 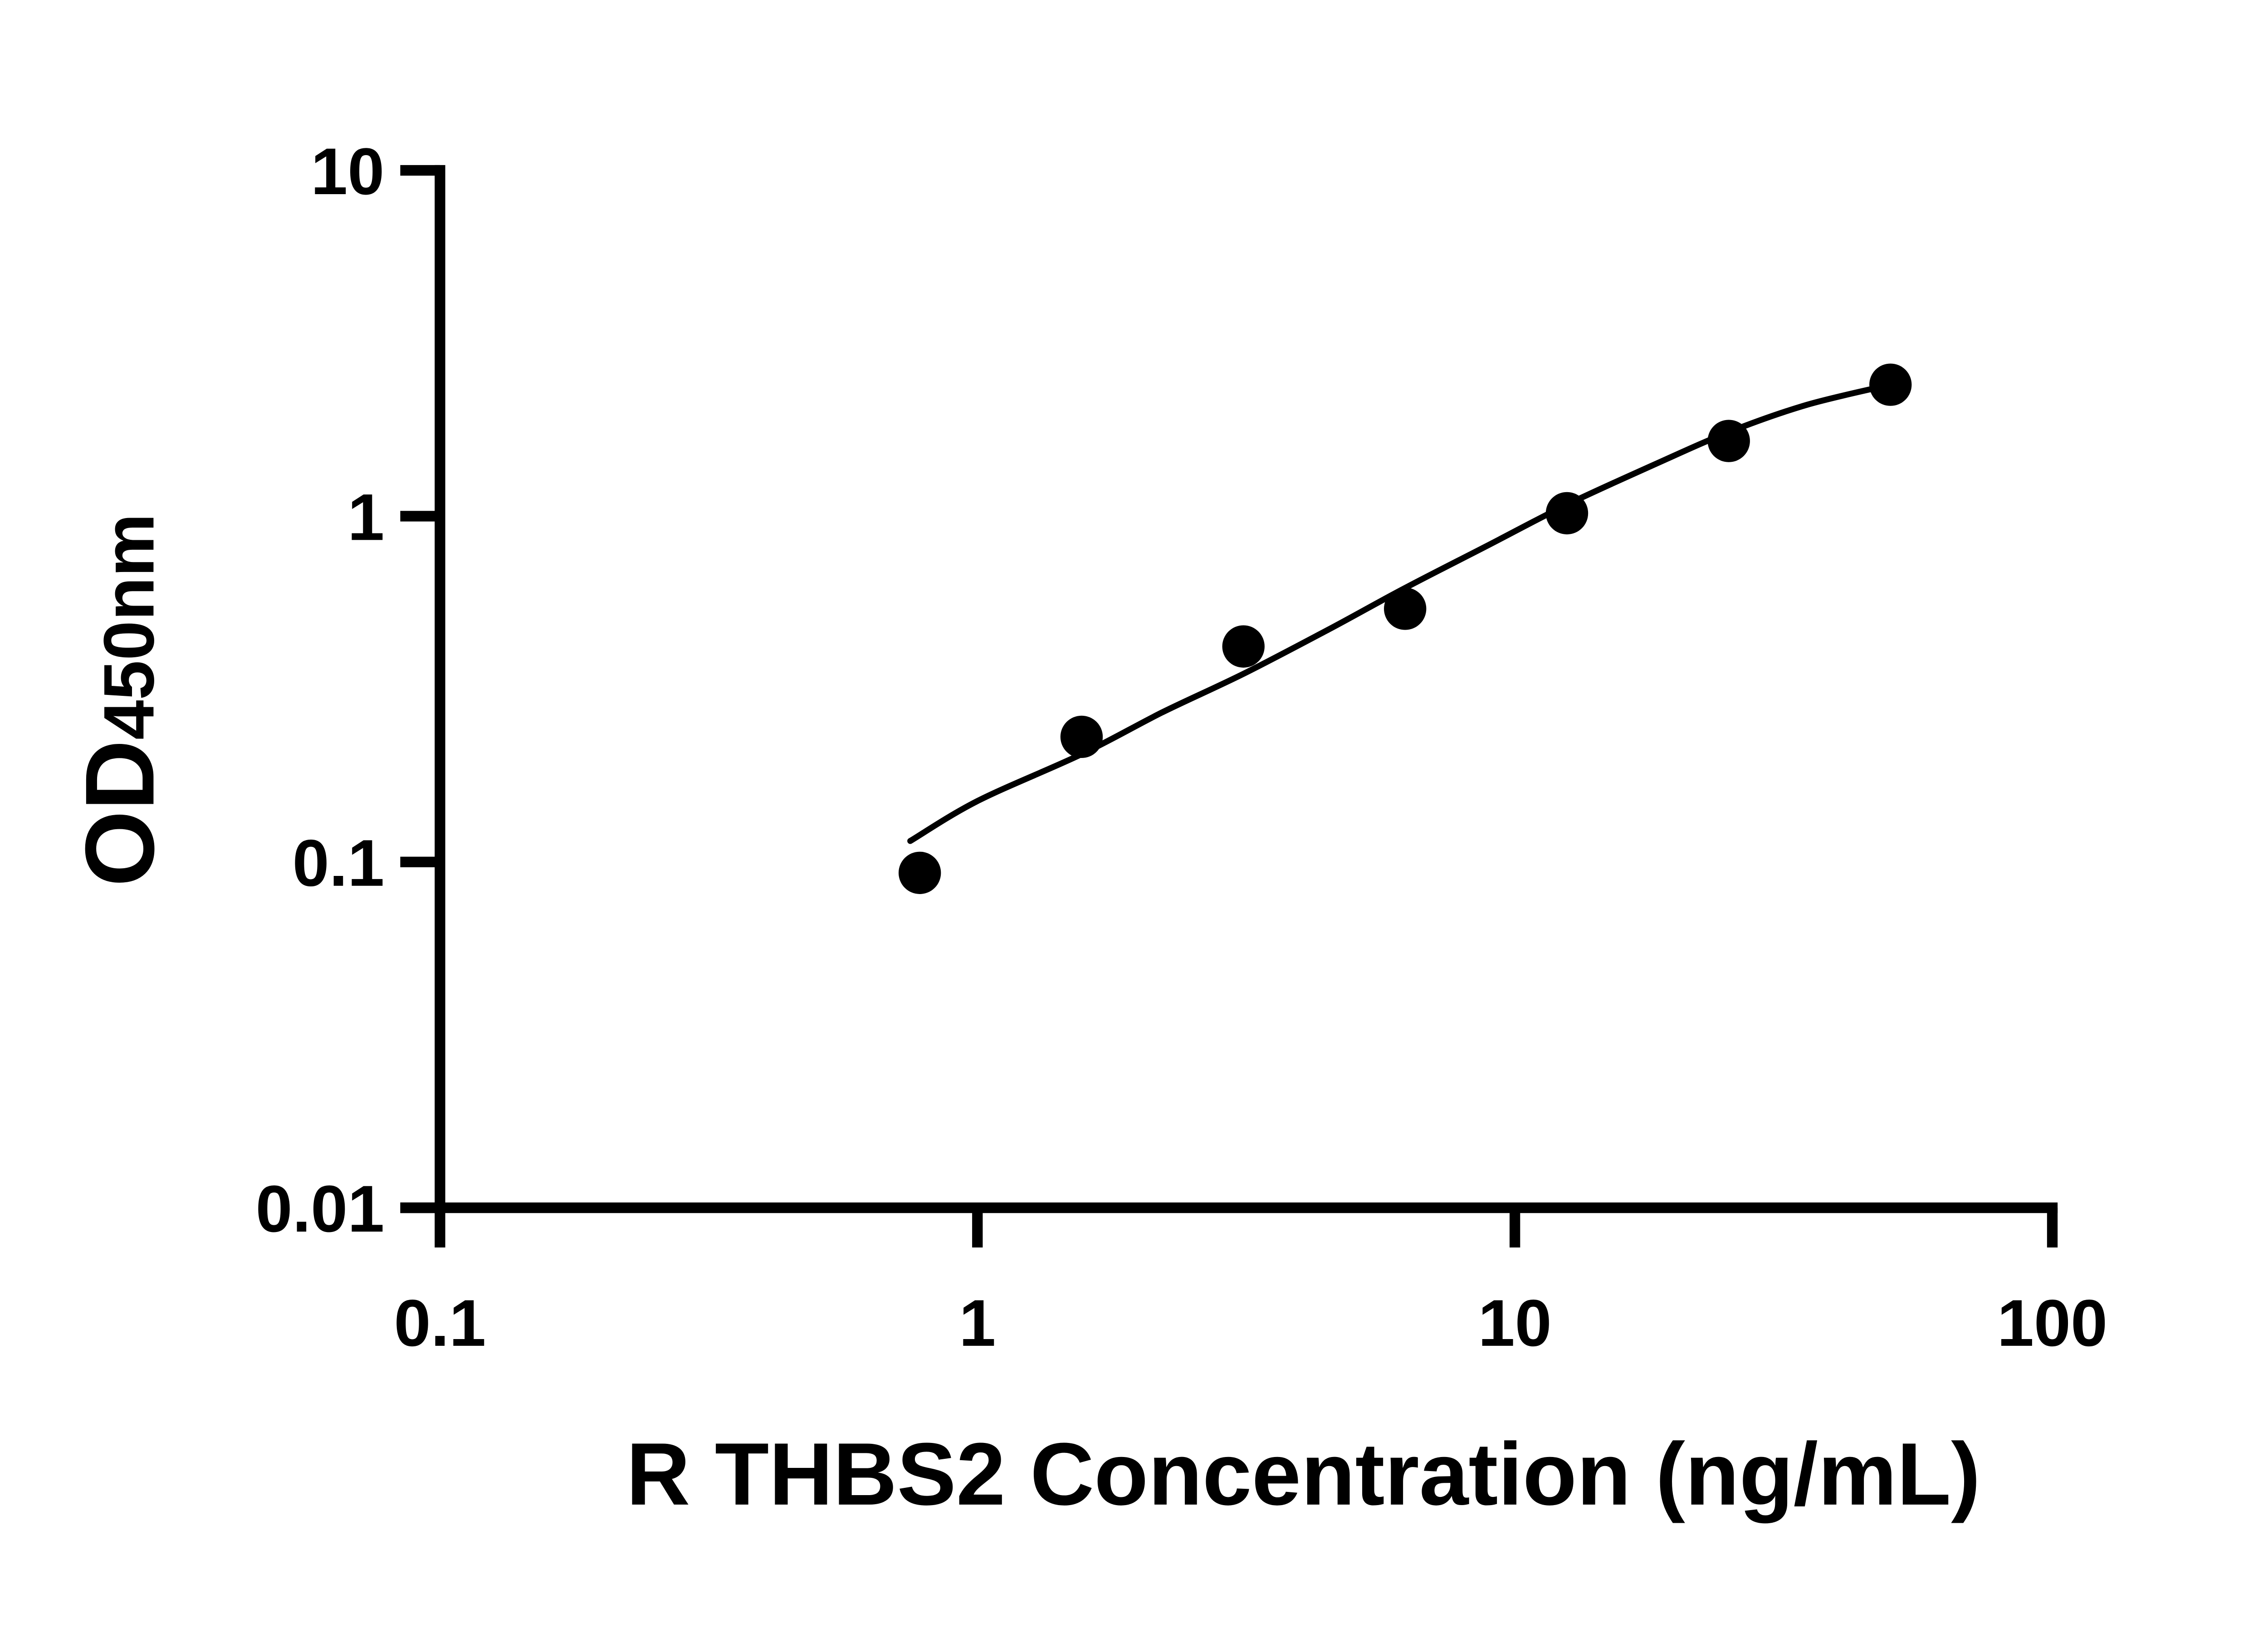 What do you see at coordinates (440, 1323) in the screenshot?
I see `x-tick-label: 0.1` at bounding box center [440, 1323].